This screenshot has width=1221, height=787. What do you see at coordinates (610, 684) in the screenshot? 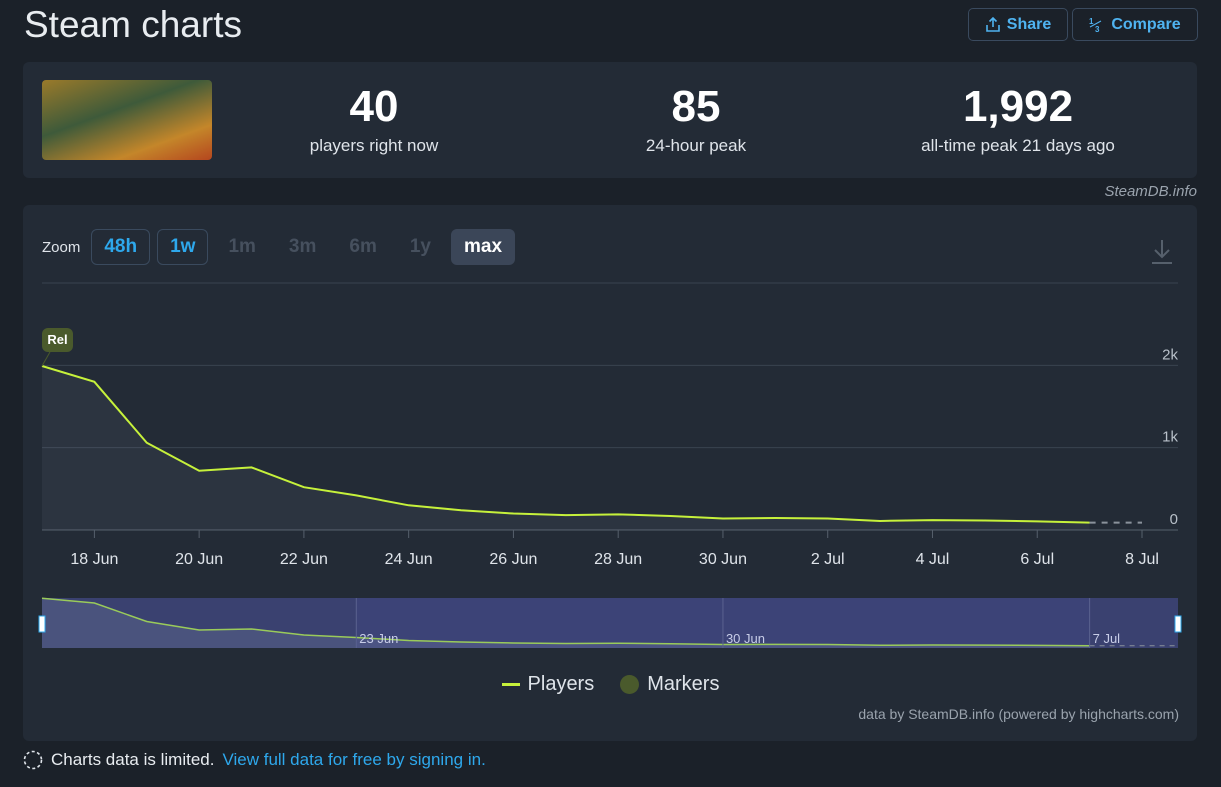
I see `legend: Players Markers` at bounding box center [610, 684].